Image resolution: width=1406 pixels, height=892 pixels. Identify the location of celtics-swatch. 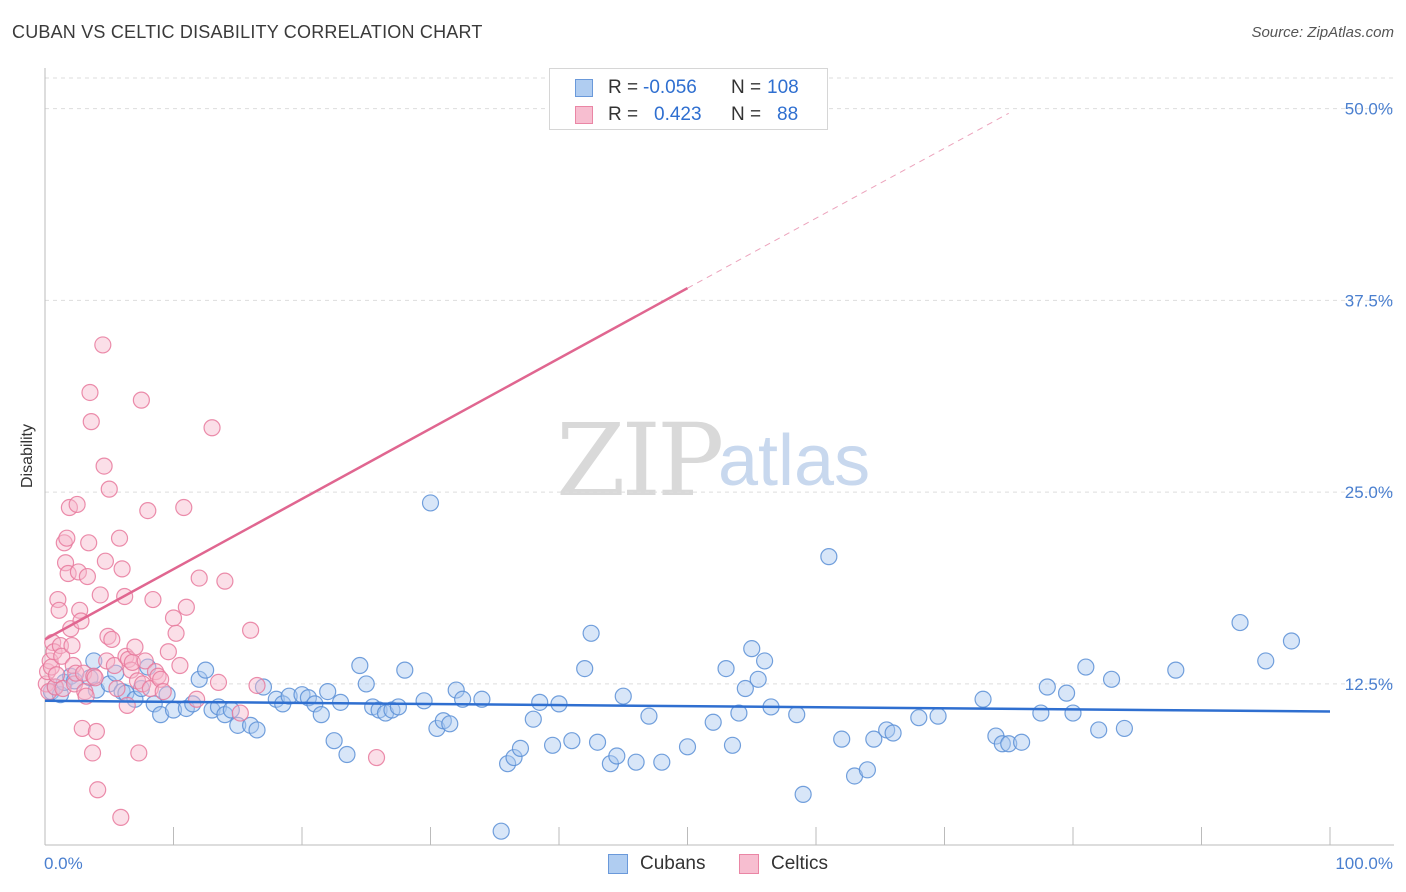
(584, 115).